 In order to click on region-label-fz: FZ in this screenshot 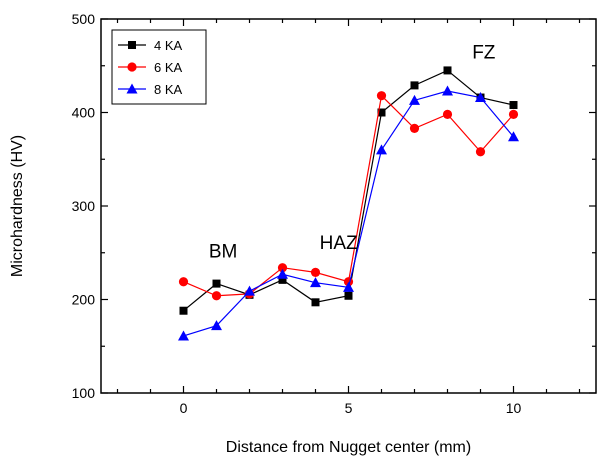, I will do `click(484, 52)`.